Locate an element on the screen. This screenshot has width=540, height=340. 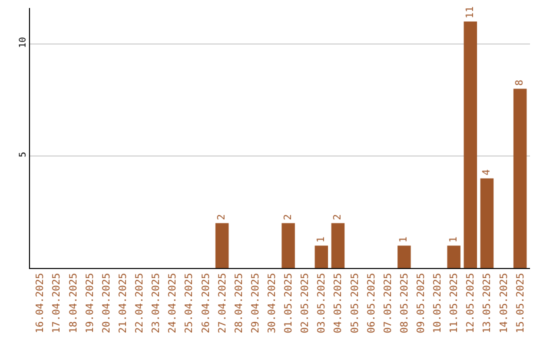
y-tick-label: 10 is located at coordinates (23, 42).